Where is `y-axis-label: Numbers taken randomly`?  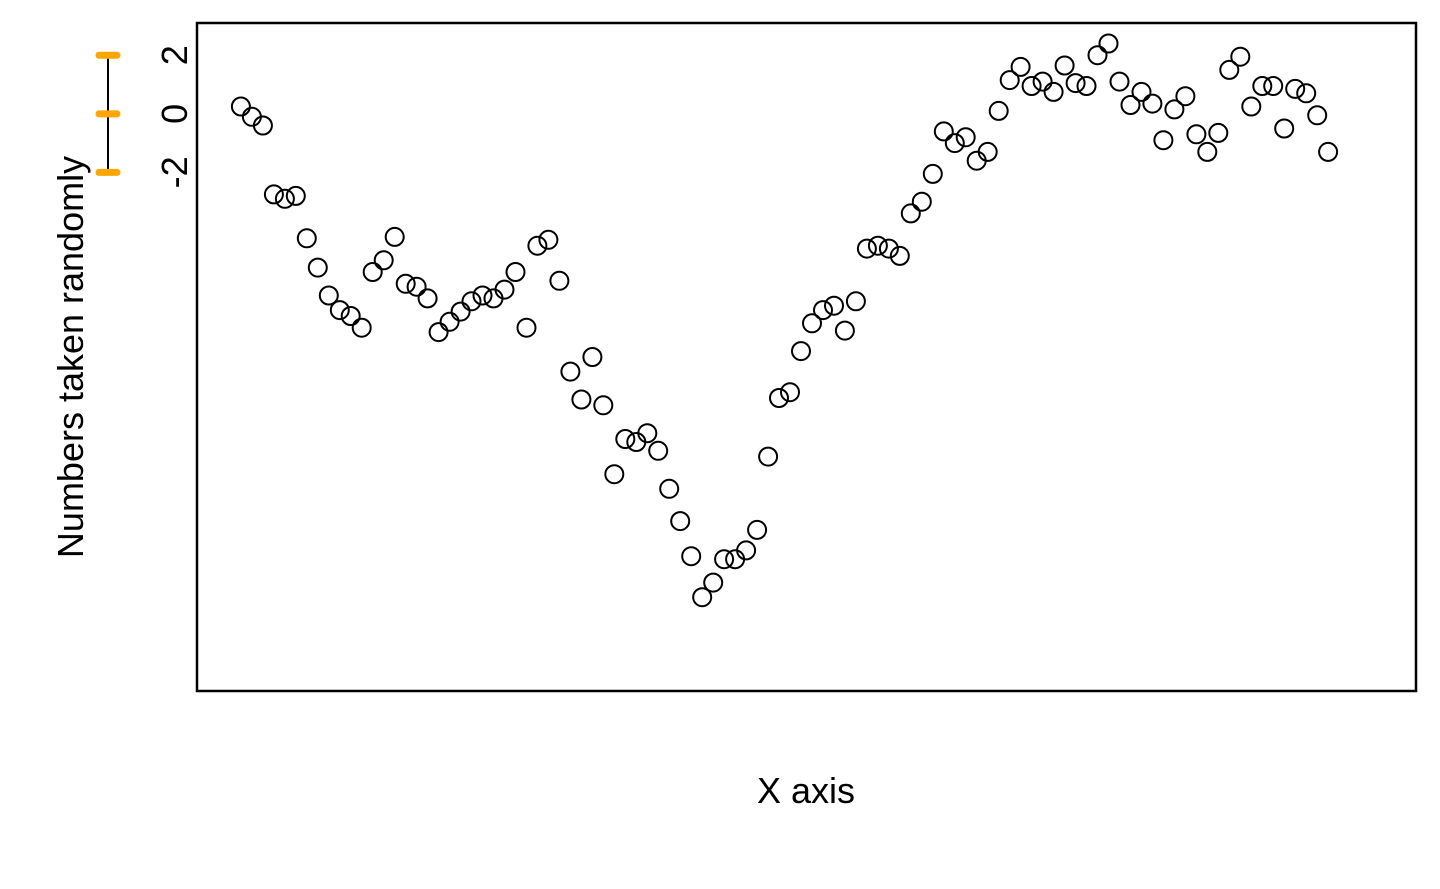 y-axis-label: Numbers taken randomly is located at coordinates (70, 357).